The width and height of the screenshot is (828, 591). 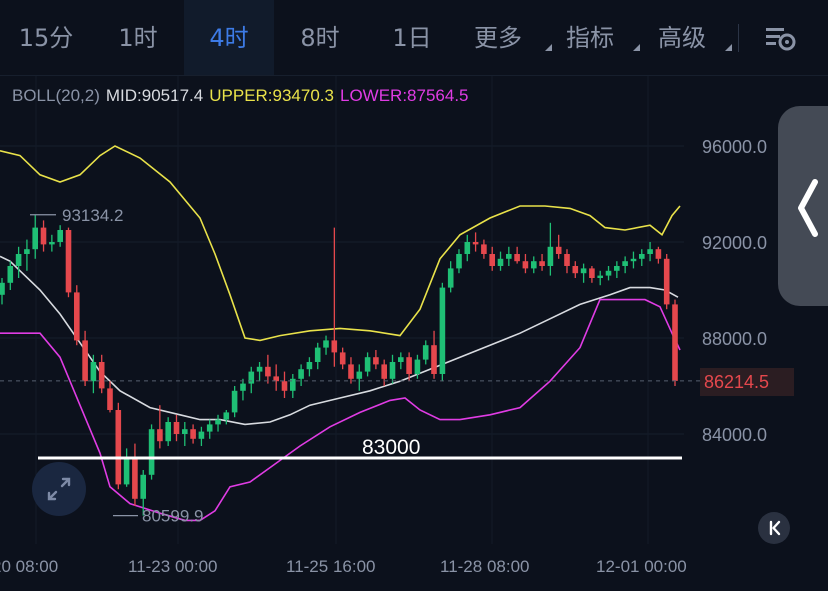 What do you see at coordinates (29, 566) in the screenshot?
I see `x-tick-label: 20 08:00` at bounding box center [29, 566].